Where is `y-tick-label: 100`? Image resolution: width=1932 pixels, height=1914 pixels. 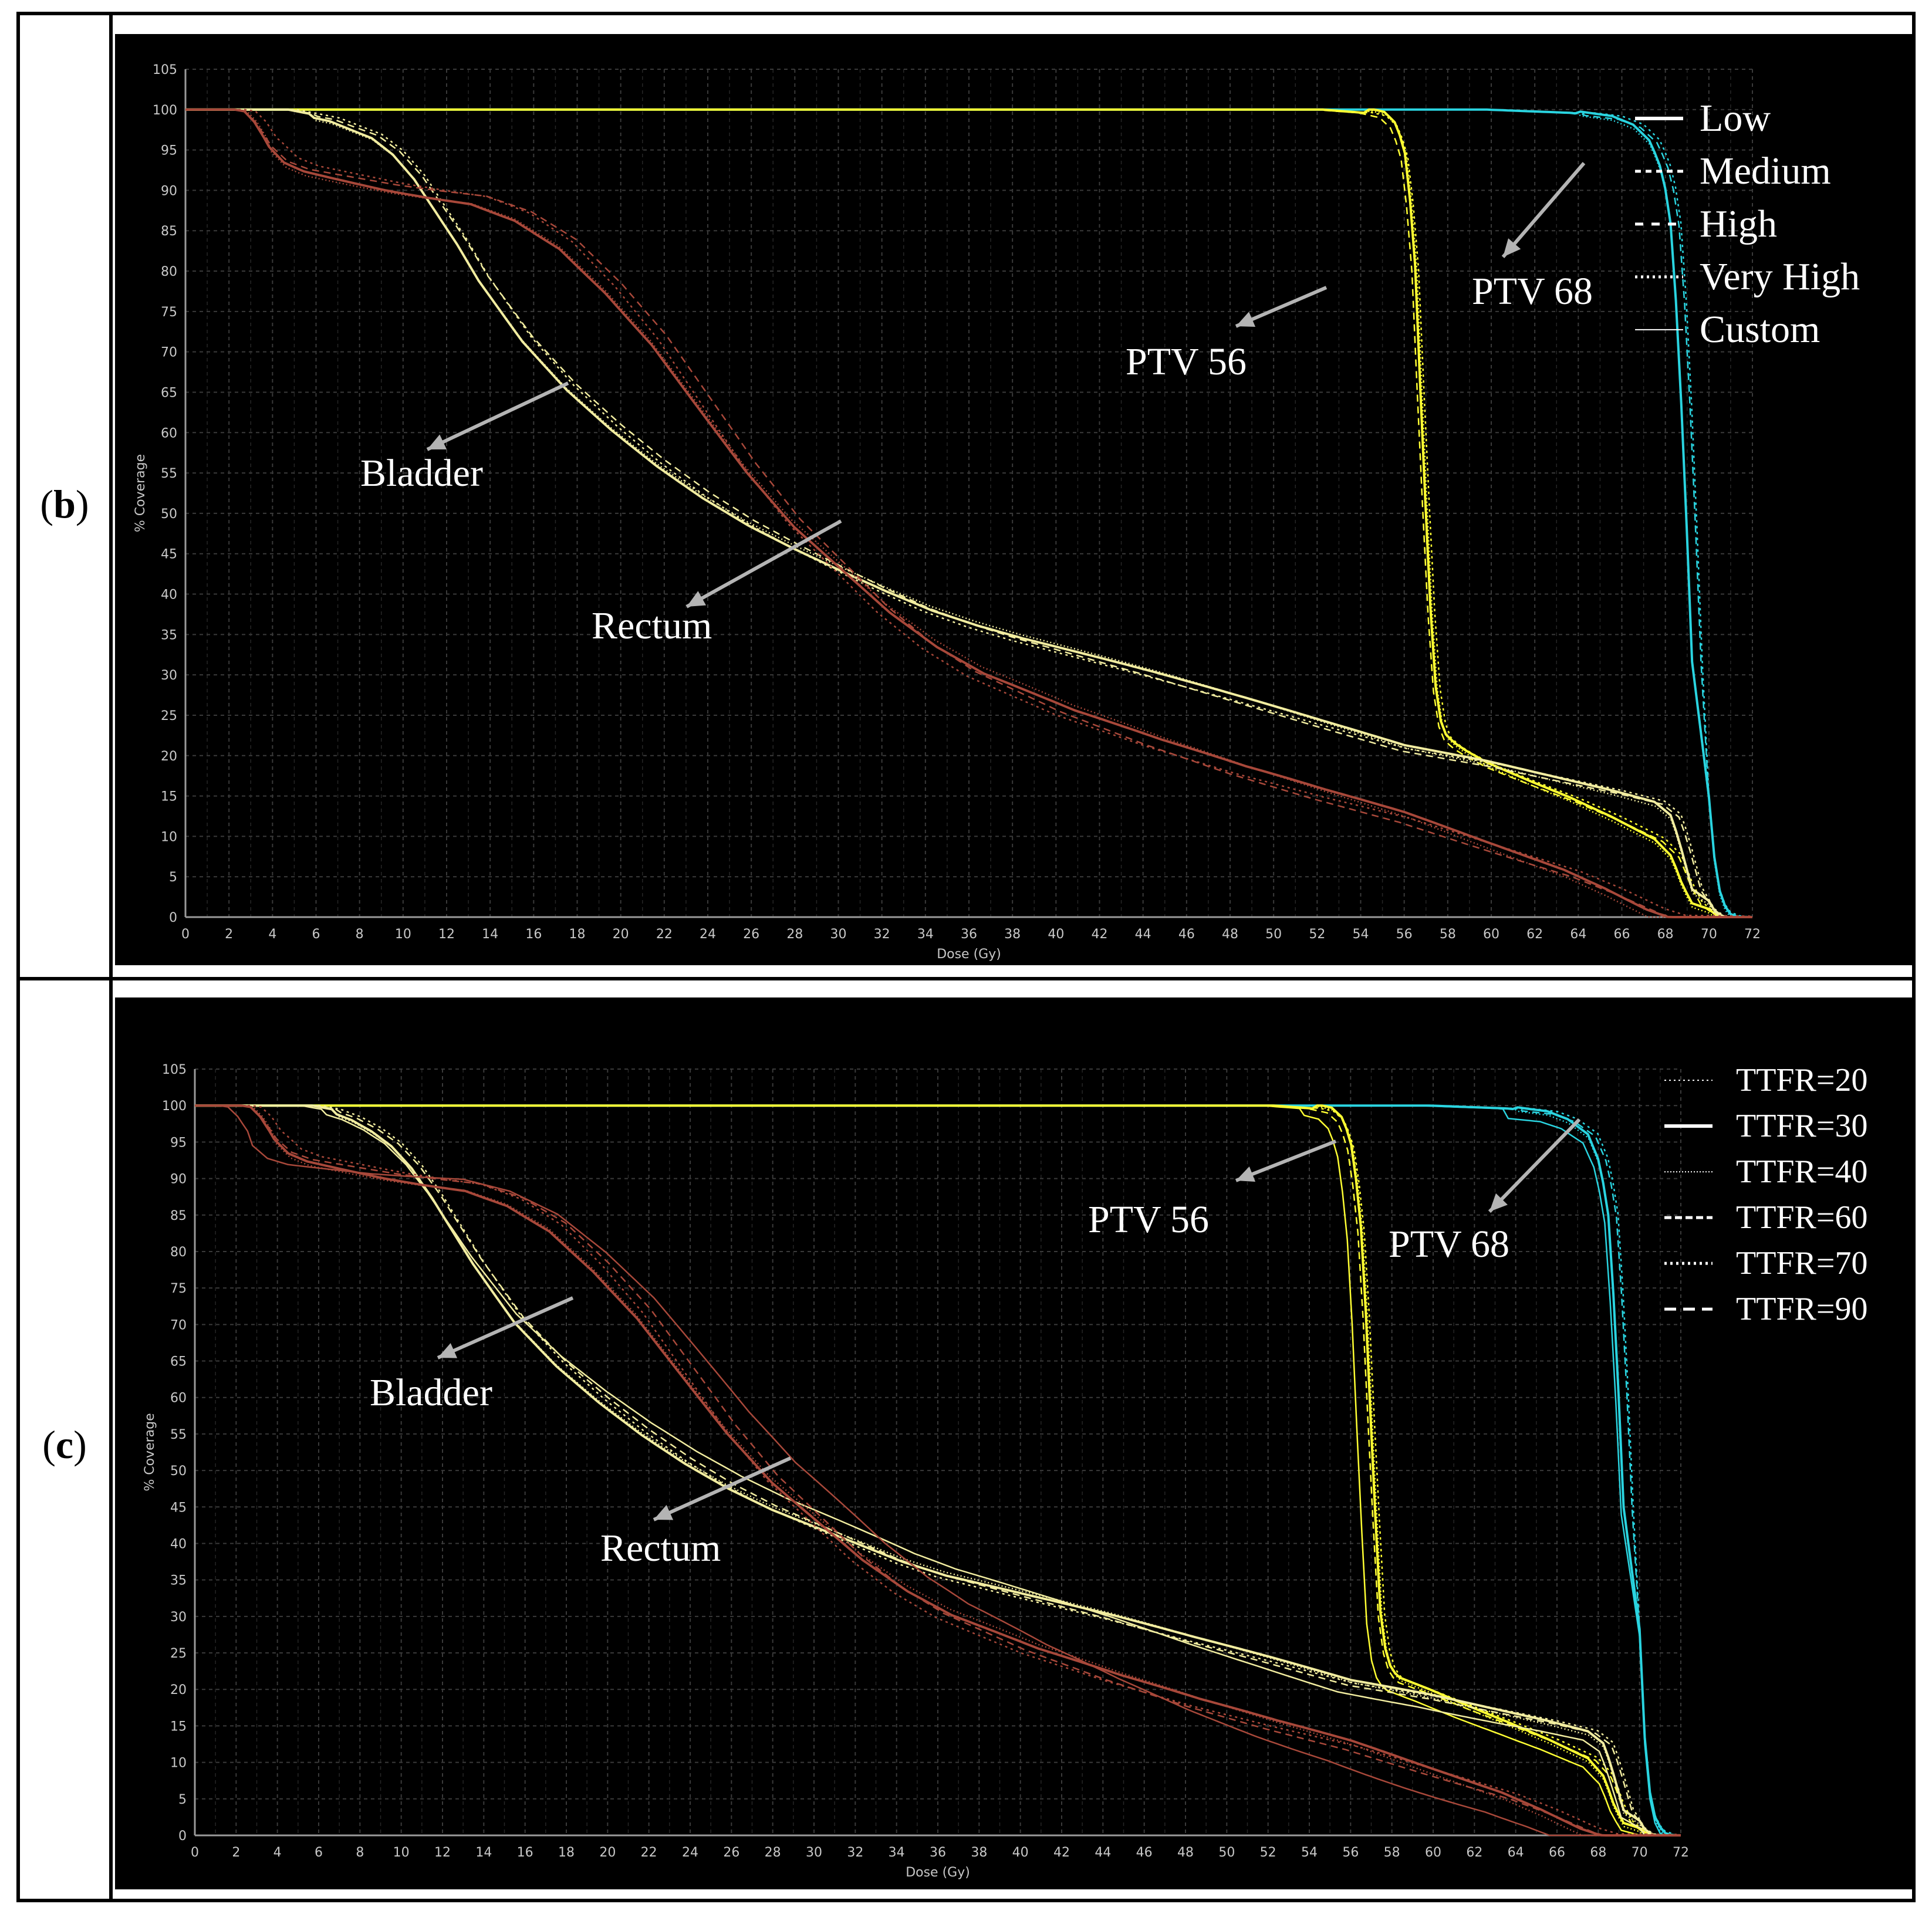 y-tick-label: 100 is located at coordinates (174, 1107).